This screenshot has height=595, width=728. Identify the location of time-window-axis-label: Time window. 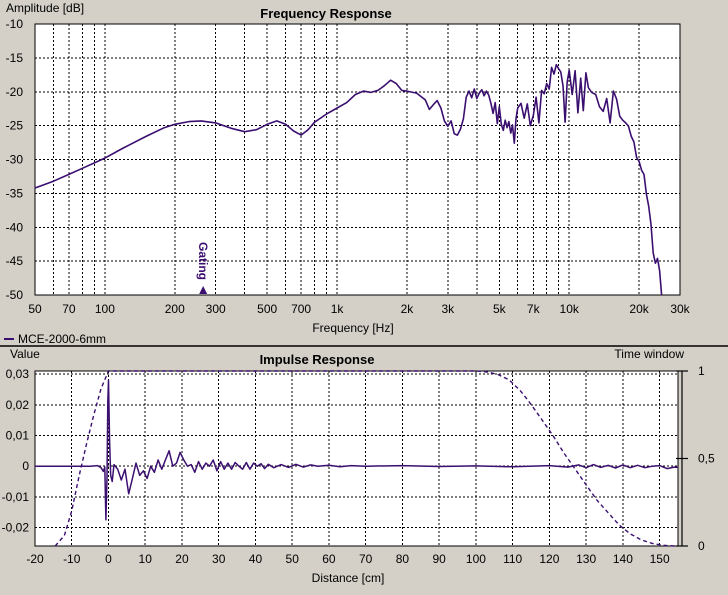
(649, 354).